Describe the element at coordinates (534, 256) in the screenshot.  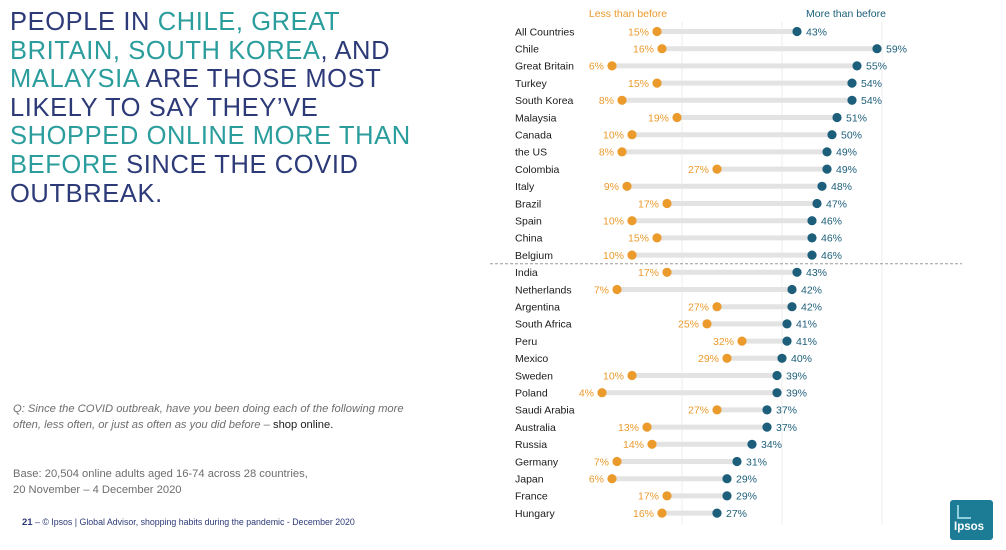
I see `category-label: Belgium` at that location.